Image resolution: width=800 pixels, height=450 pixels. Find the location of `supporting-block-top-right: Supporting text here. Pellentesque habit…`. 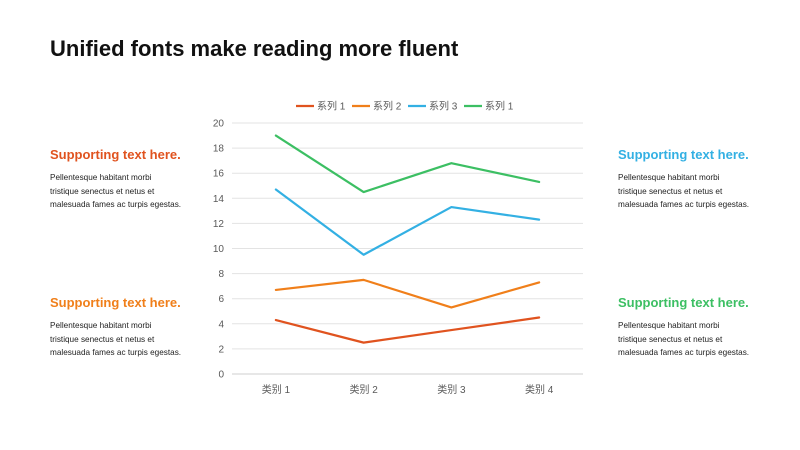

supporting-block-top-right: Supporting text here. Pellentesque habit… is located at coordinates (698, 179).